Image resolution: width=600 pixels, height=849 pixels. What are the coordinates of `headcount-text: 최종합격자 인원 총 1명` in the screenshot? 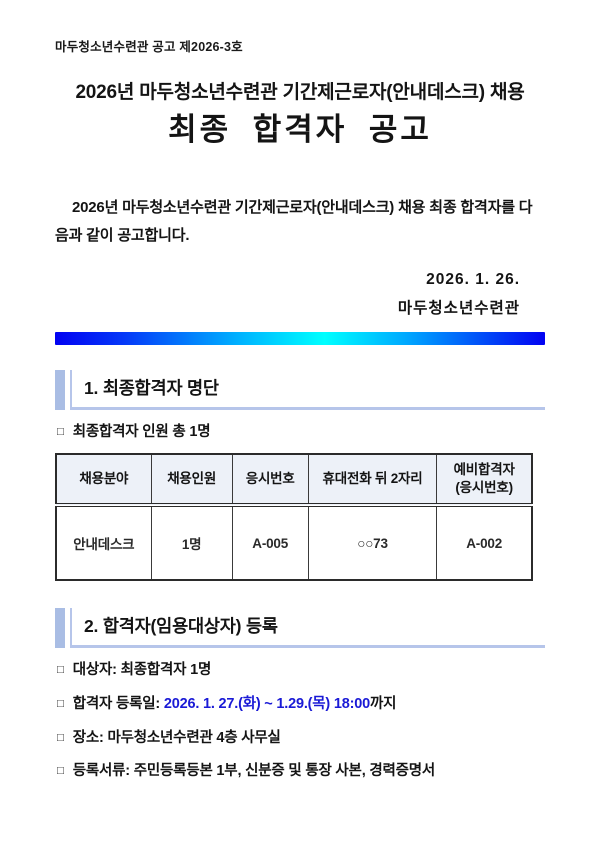 It's located at (141, 432).